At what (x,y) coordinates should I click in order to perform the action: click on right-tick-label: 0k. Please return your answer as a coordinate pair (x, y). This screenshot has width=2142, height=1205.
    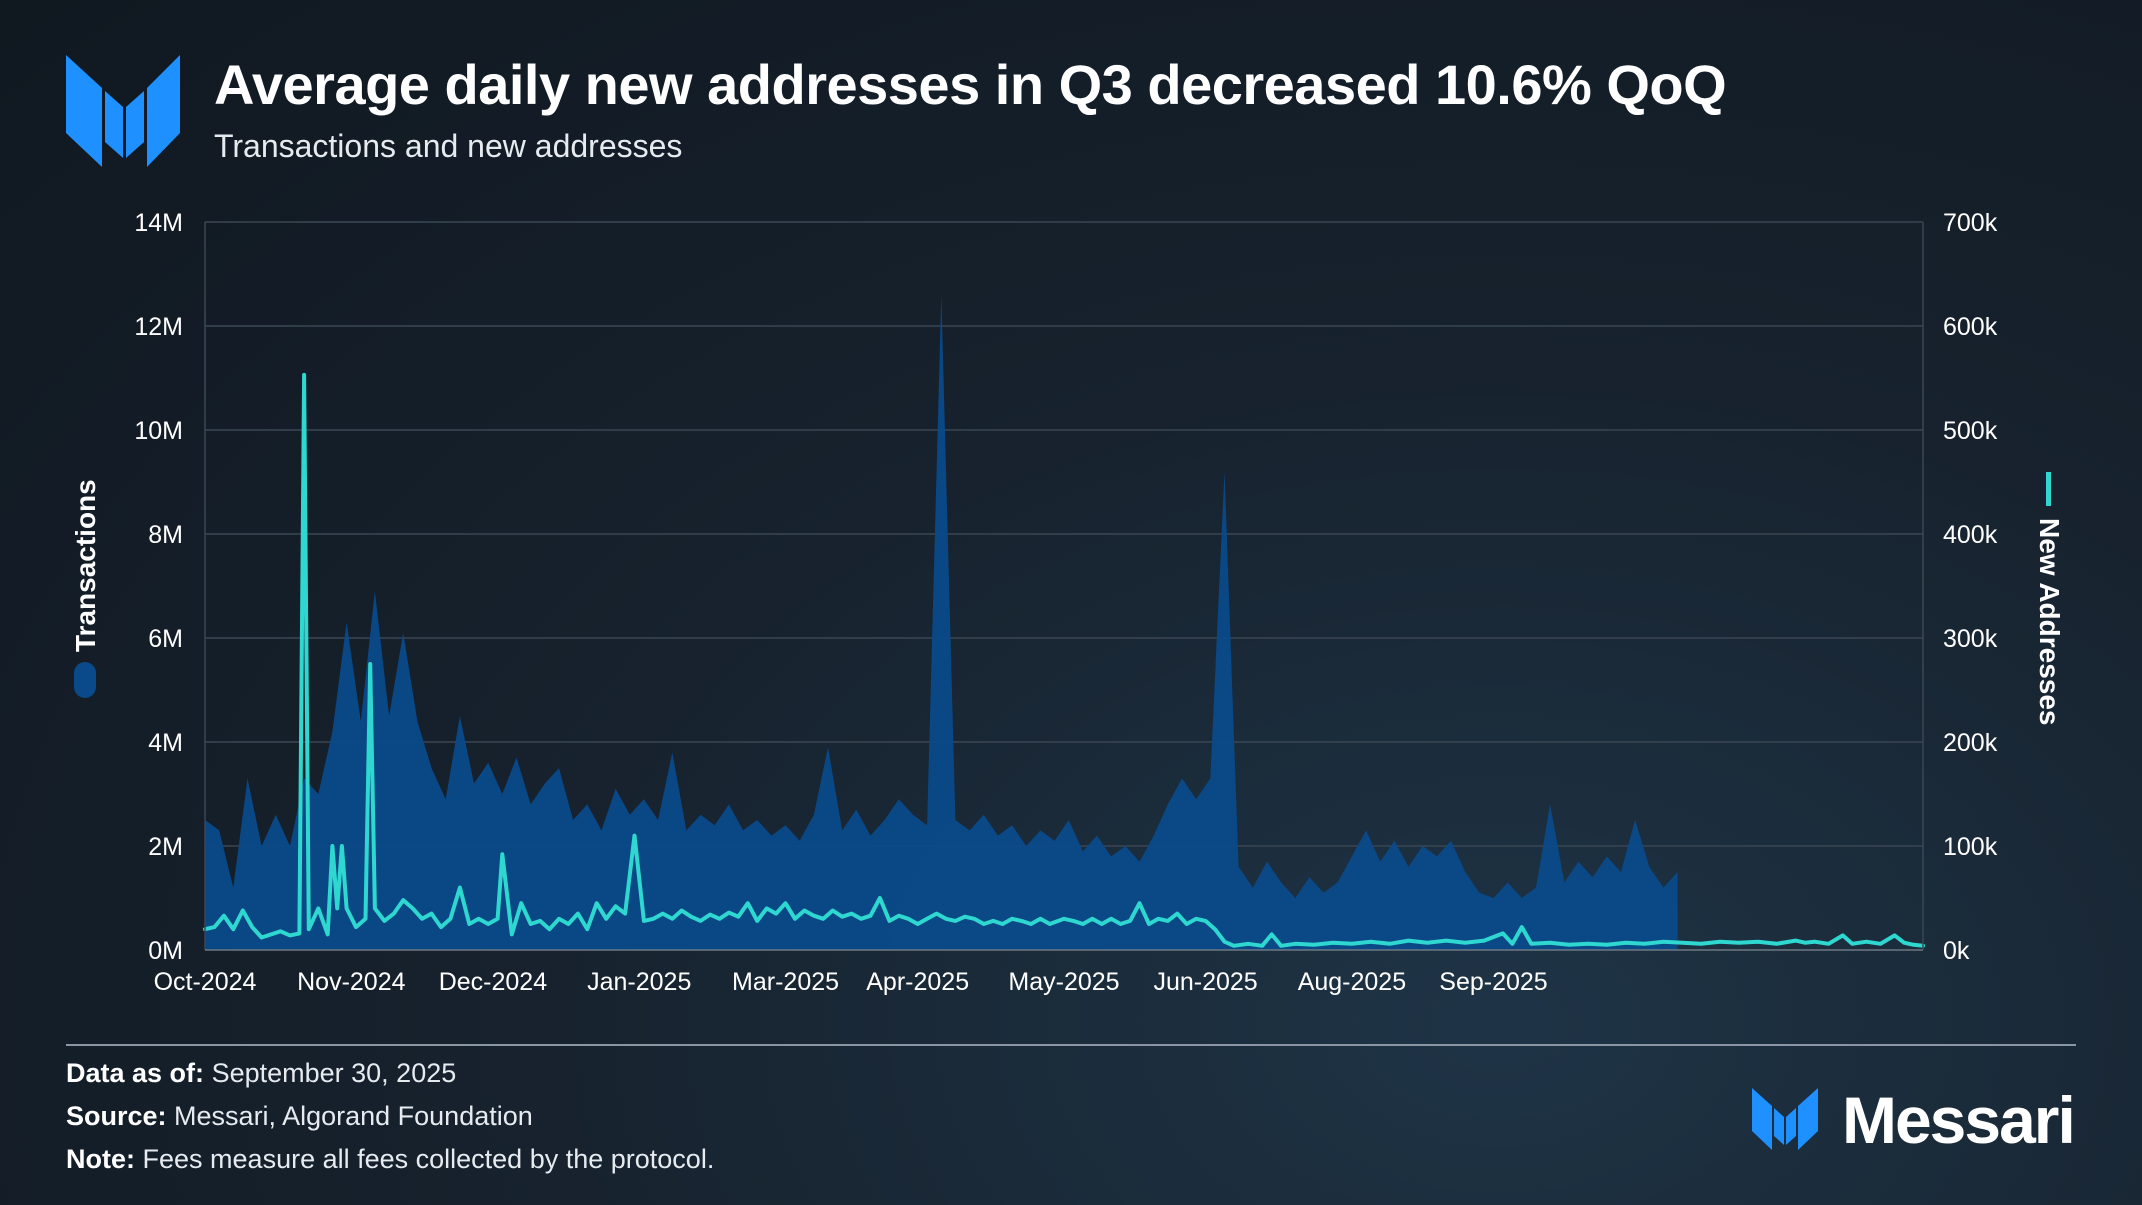
    Looking at the image, I should click on (1956, 951).